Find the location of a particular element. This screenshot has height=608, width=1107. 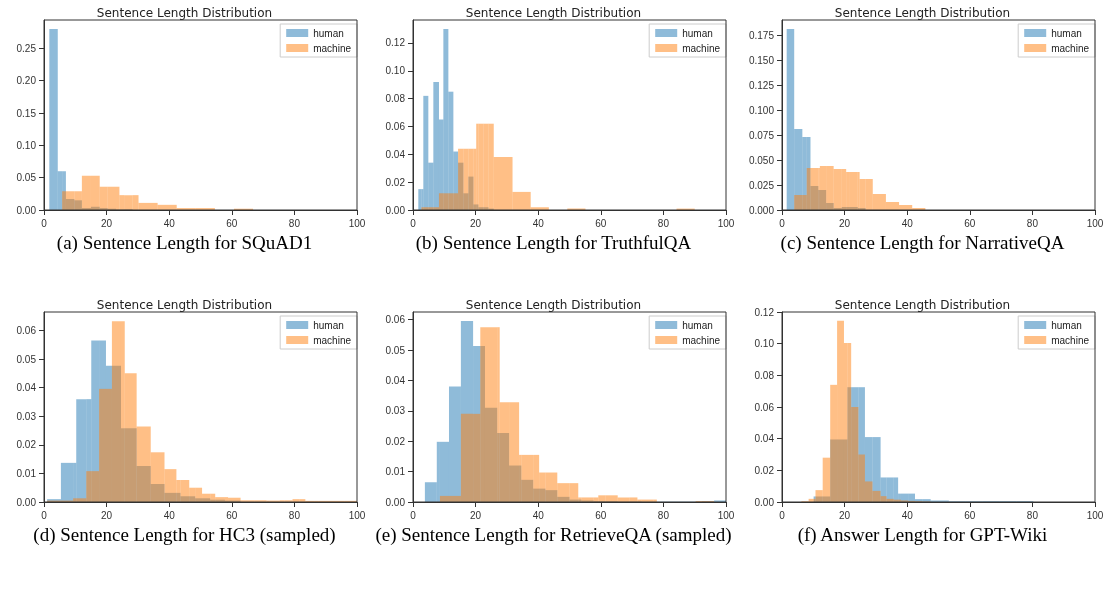

y-tick-label: 0.150 is located at coordinates (761, 60).